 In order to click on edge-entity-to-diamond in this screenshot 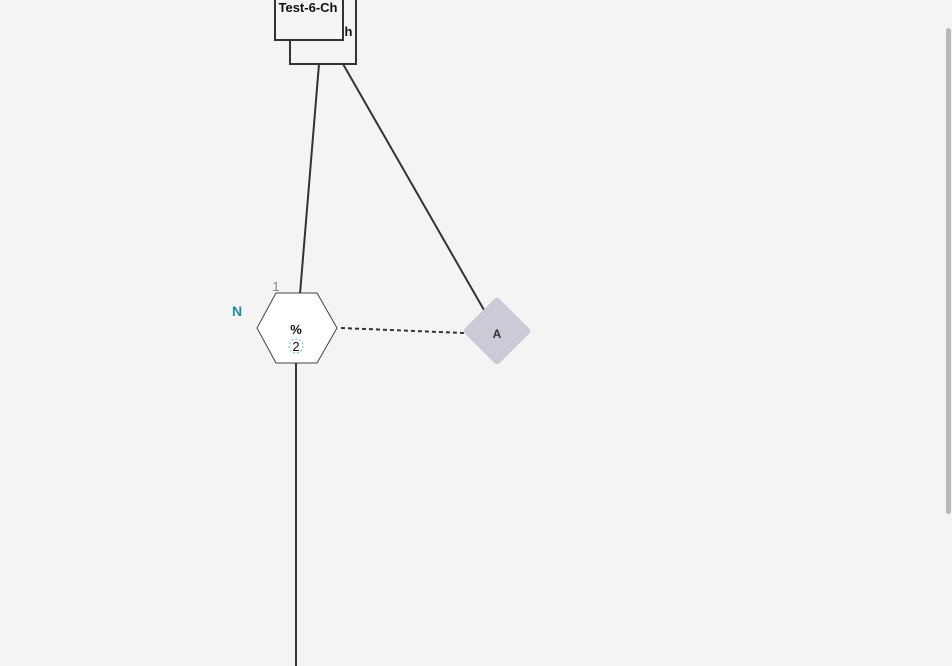, I will do `click(413, 187)`.